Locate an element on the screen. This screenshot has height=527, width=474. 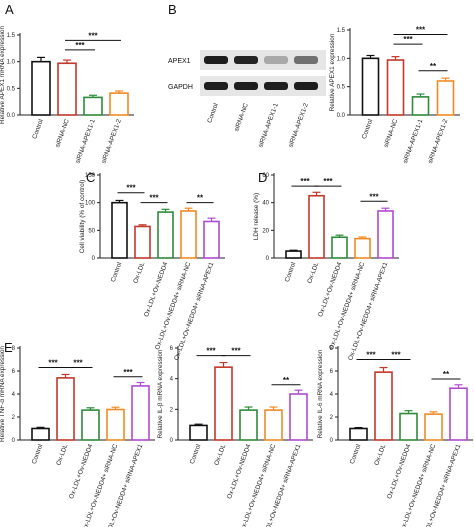
blot-lane-label: siRNA-NC is located at coordinates (241, 117).